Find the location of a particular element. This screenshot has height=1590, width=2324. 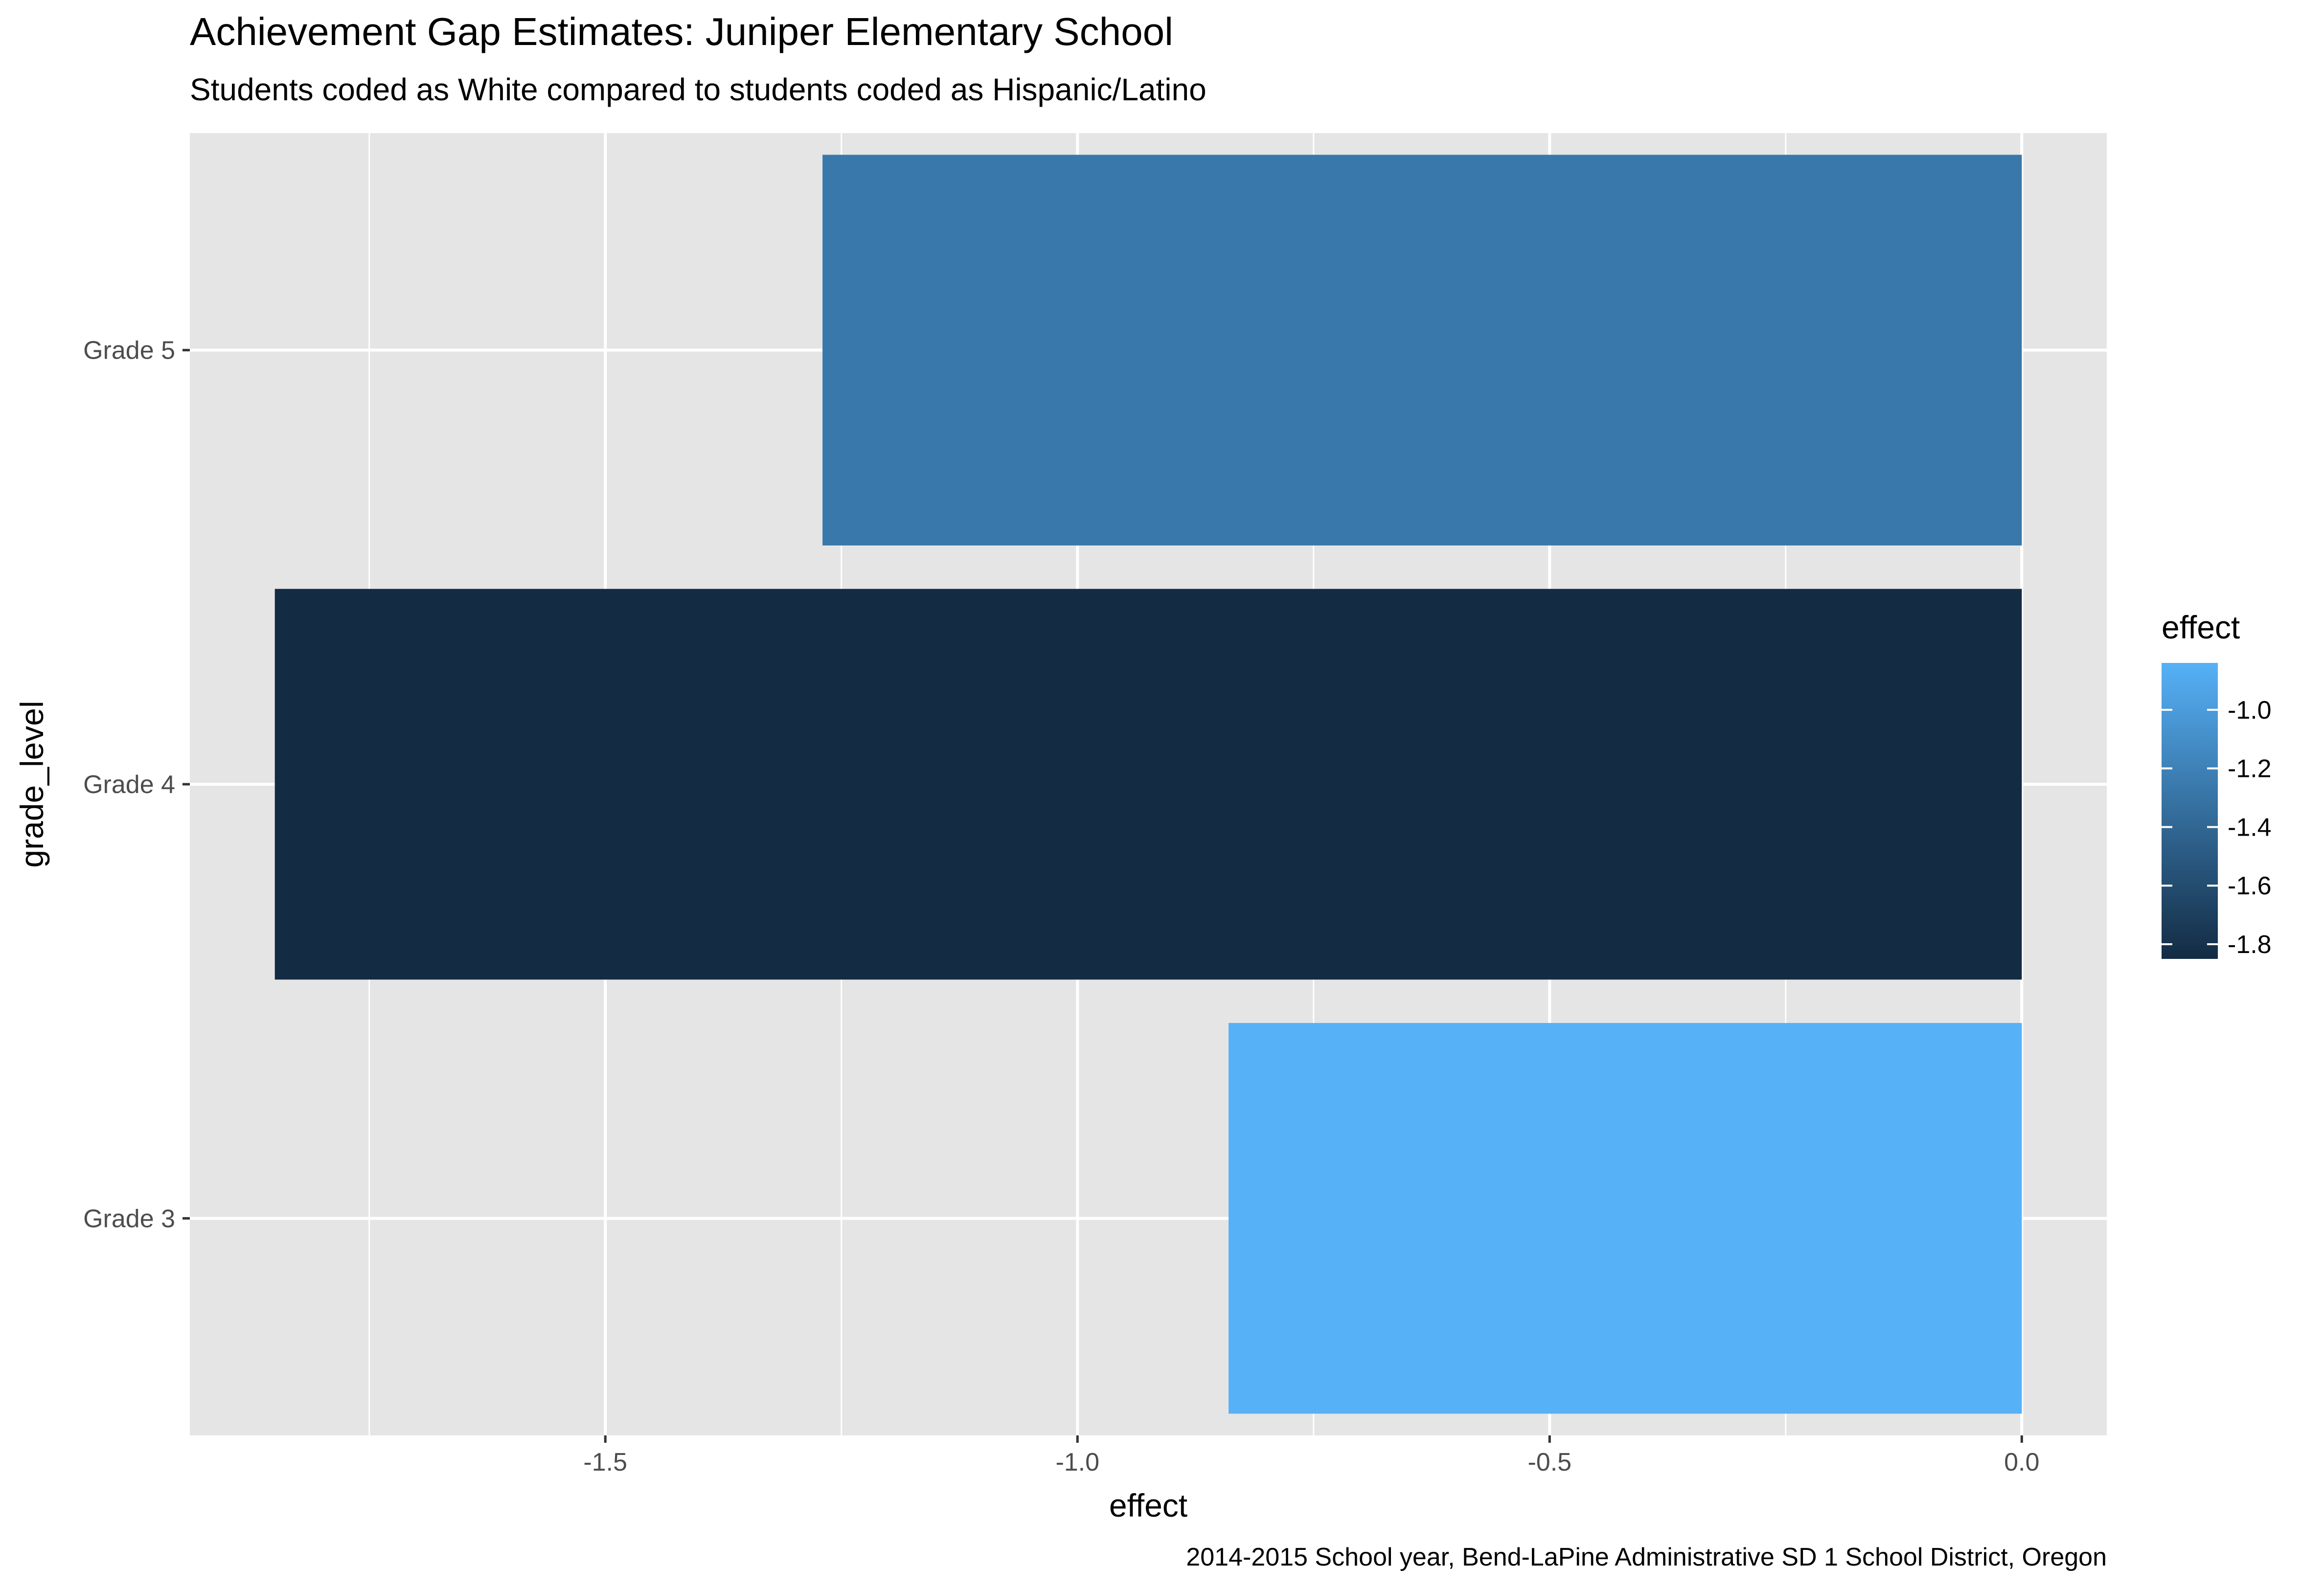

legend-tick-label: -1.0 is located at coordinates (2250, 711).